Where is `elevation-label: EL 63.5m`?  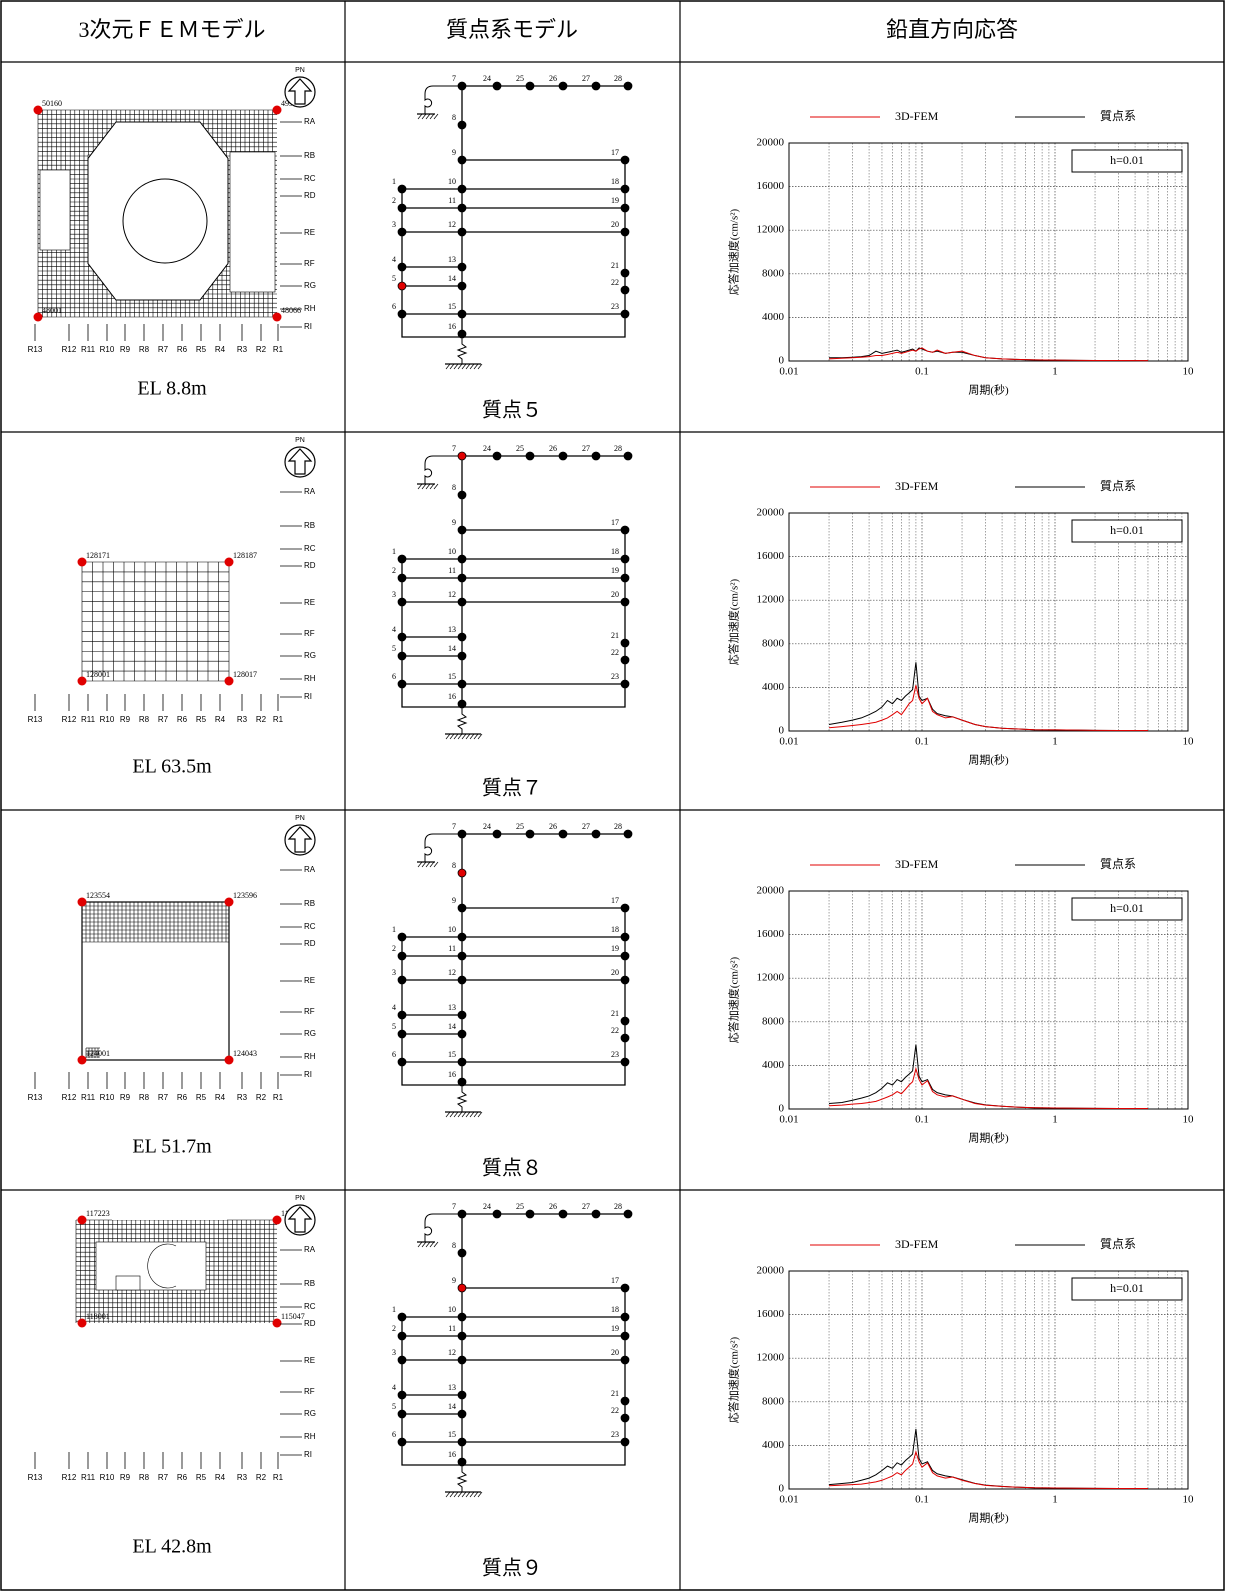 elevation-label: EL 63.5m is located at coordinates (172, 767).